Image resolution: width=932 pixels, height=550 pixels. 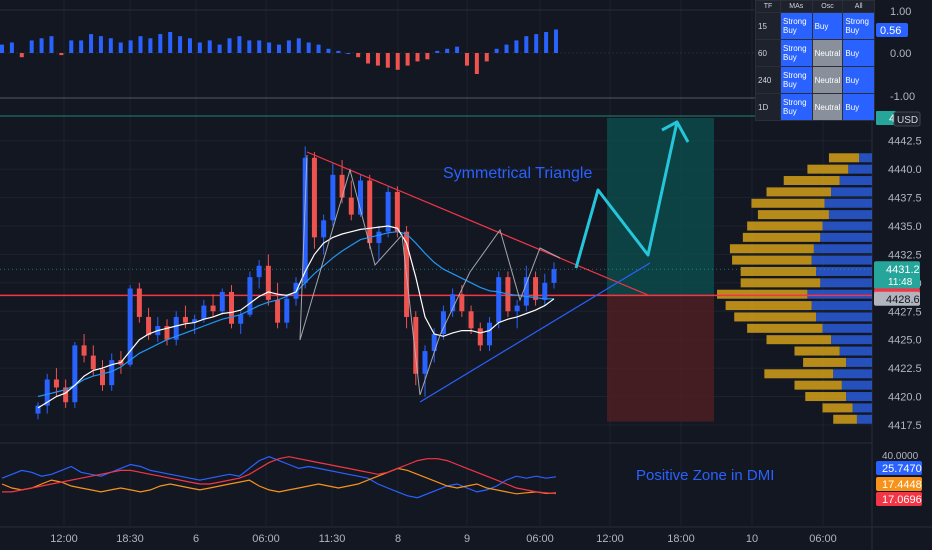 What do you see at coordinates (540, 539) in the screenshot?
I see `time-tick: 06:00` at bounding box center [540, 539].